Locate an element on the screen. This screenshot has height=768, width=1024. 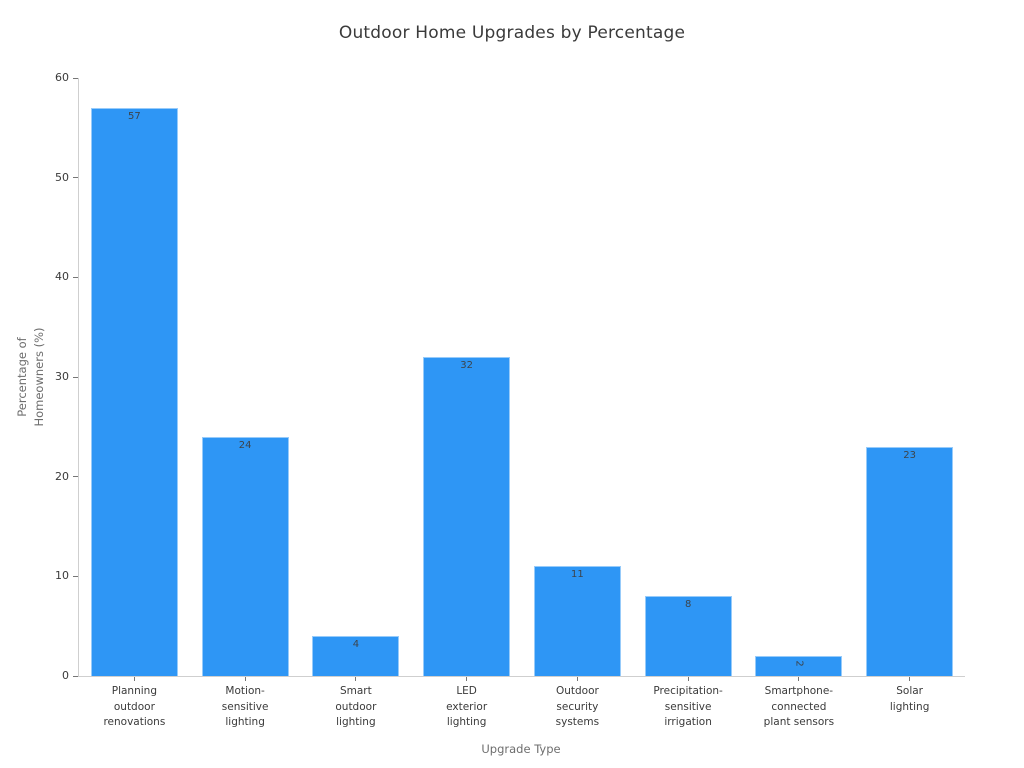
x-category-label-line: renovations is located at coordinates (134, 722).